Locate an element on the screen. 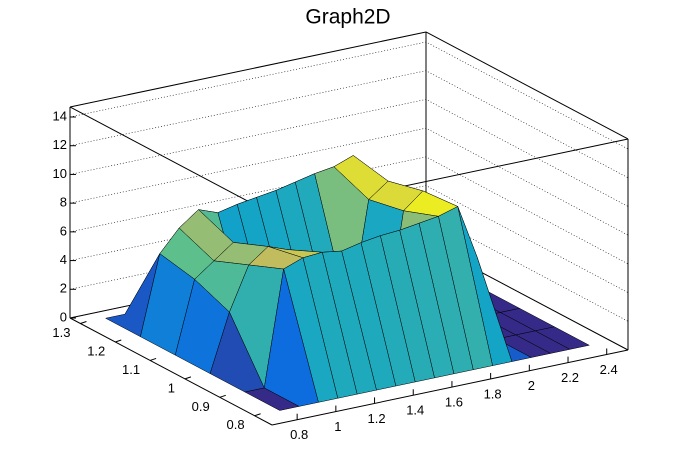 This screenshot has height=472, width=696. x-tick-label: 2 is located at coordinates (531, 385).